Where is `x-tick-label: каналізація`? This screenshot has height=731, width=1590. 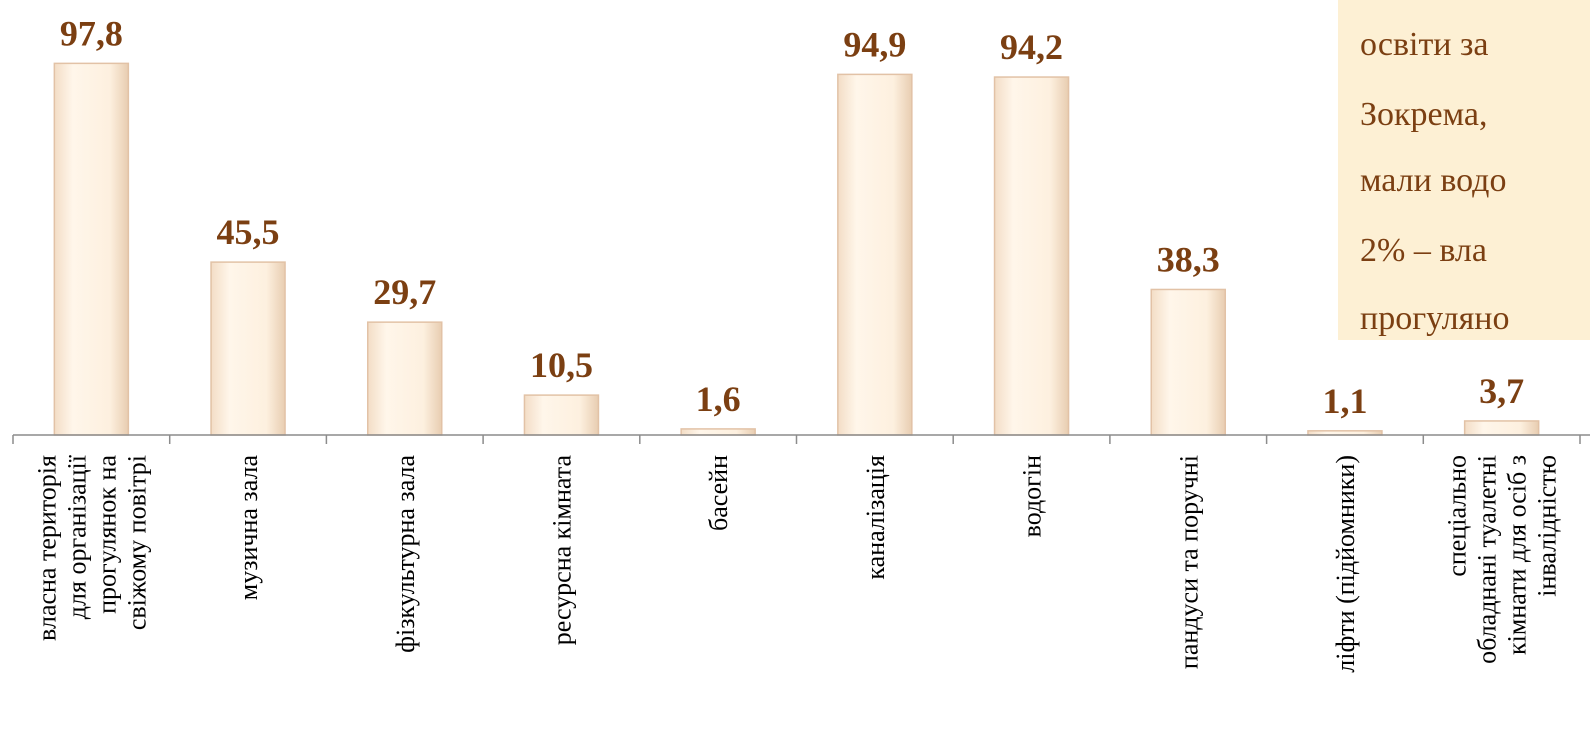
x-tick-label: каналізація is located at coordinates (875, 517).